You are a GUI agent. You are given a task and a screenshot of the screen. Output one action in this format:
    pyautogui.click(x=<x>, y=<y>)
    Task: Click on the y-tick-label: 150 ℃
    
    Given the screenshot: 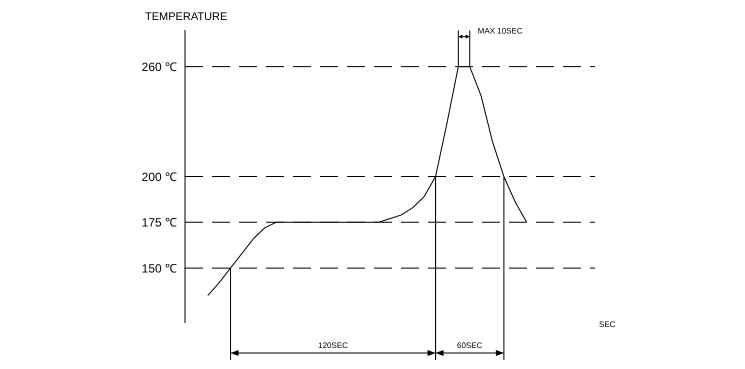 What is the action you would take?
    pyautogui.click(x=159, y=268)
    